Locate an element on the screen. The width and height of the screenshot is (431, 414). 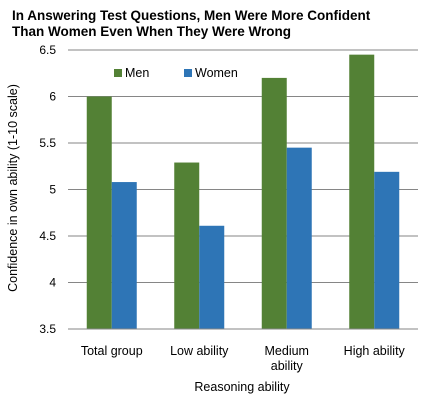
y-tick-label: 5 is located at coordinates (52, 190).